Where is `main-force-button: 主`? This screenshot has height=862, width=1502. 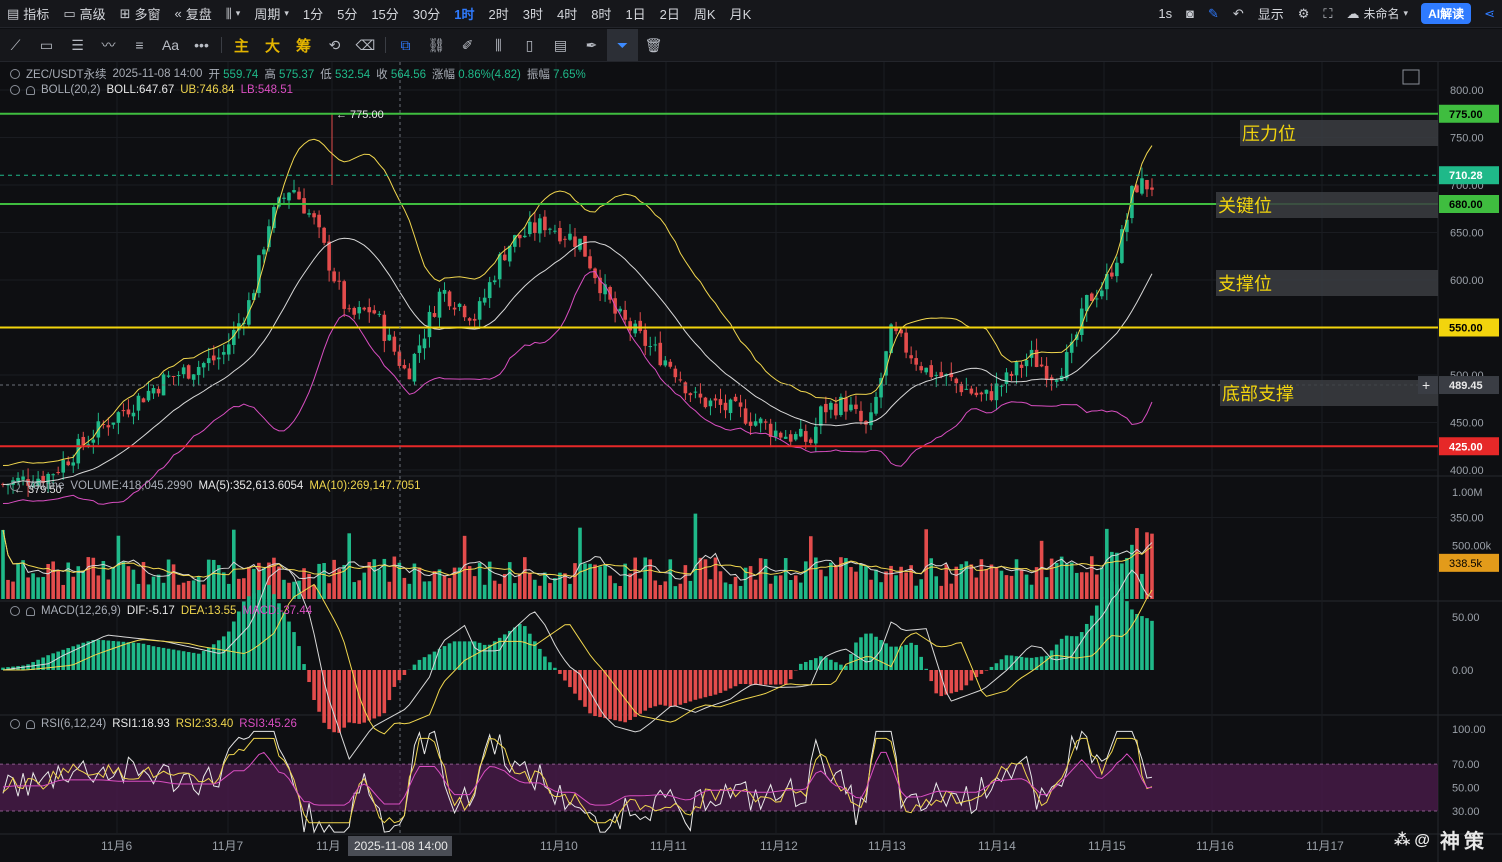 main-force-button: 主 is located at coordinates (241, 46).